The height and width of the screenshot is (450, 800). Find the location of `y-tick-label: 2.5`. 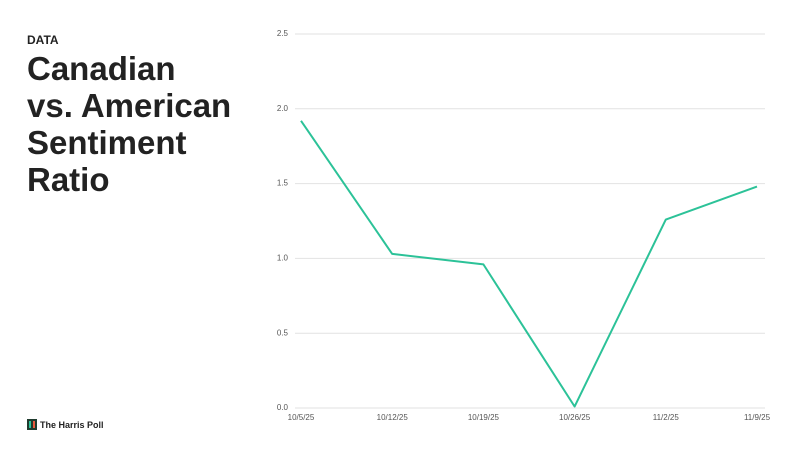

y-tick-label: 2.5 is located at coordinates (283, 33).